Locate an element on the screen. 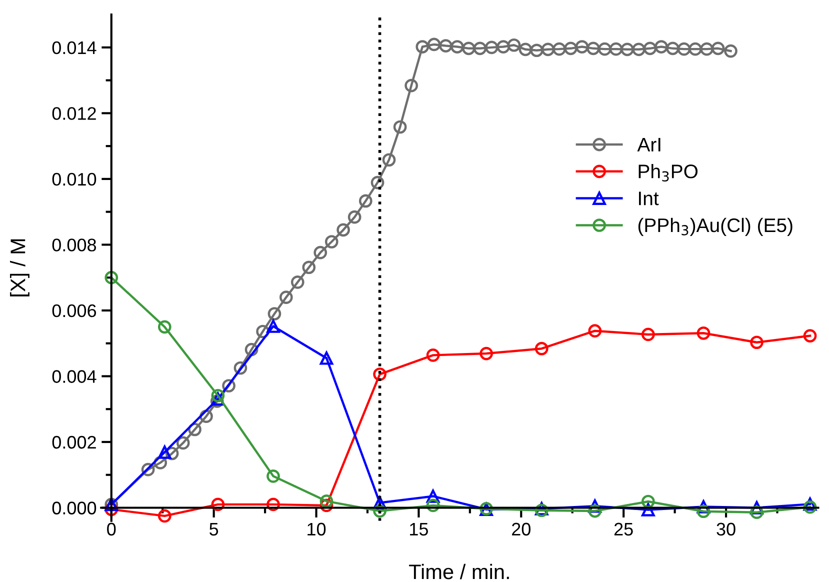 This screenshot has width=829, height=582. x-tick-label: 15 is located at coordinates (419, 529).